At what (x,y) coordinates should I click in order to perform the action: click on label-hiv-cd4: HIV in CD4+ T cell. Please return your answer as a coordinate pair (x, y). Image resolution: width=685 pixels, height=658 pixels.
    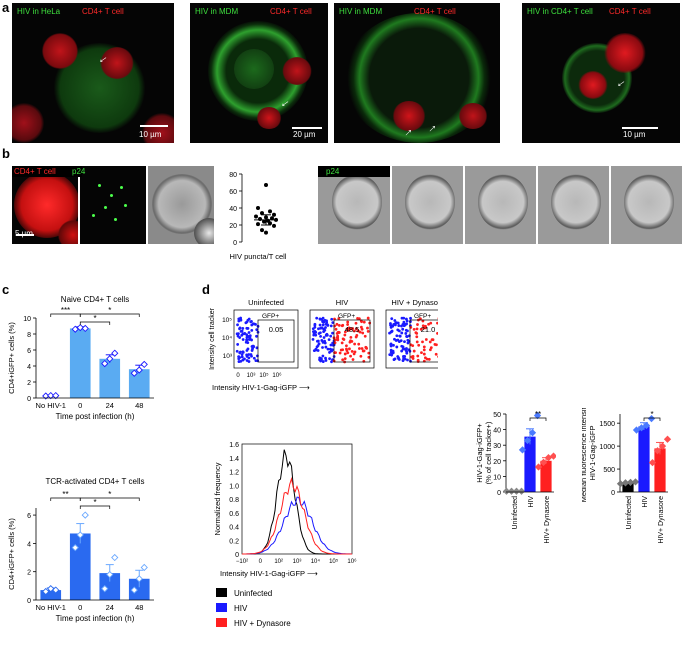
    Looking at the image, I should click on (560, 11).